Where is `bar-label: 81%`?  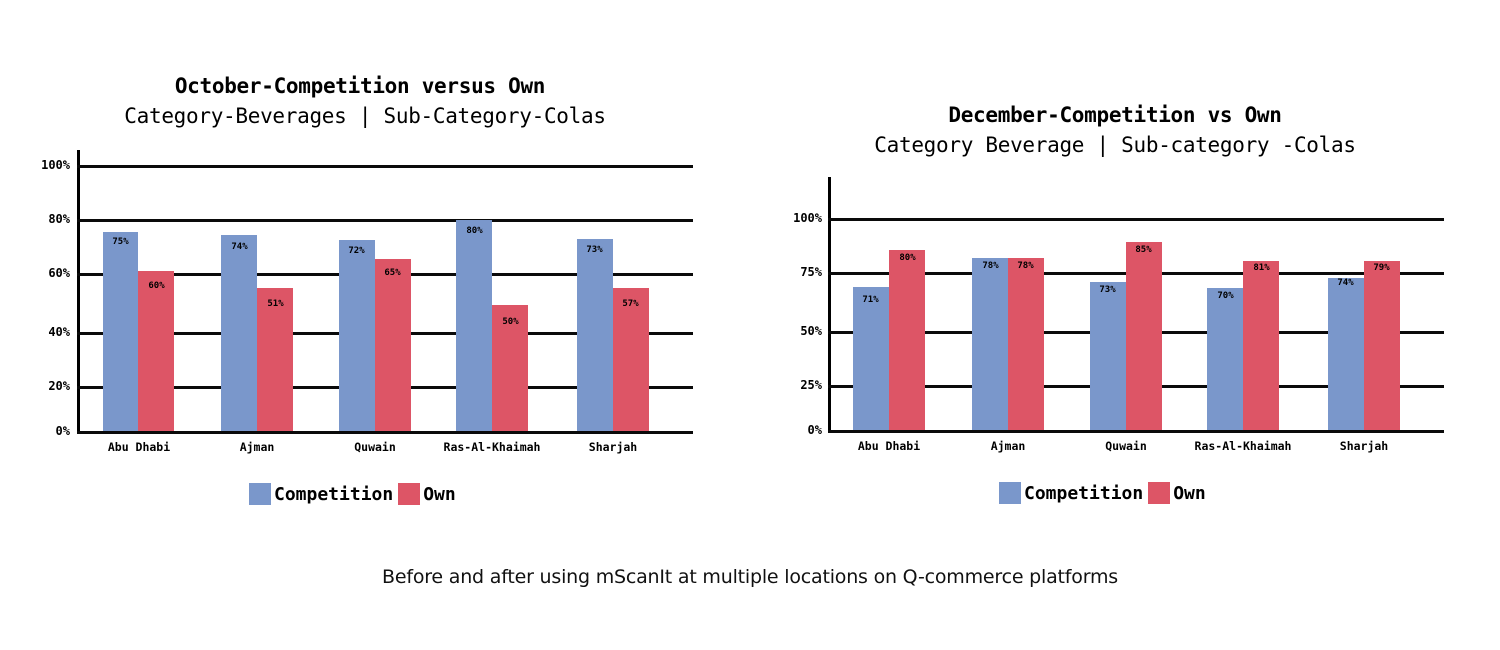 bar-label: 81% is located at coordinates (1261, 268).